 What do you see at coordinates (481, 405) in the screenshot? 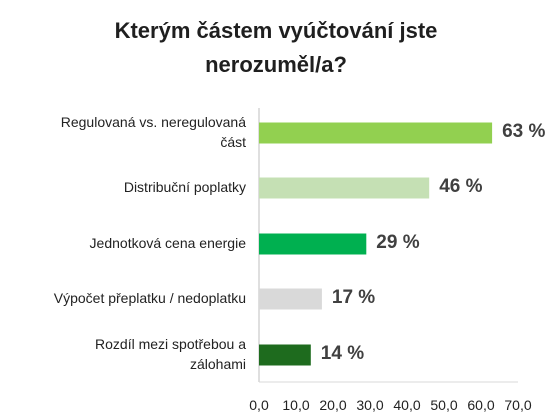
I see `x-tick-label: 60,0` at bounding box center [481, 405].